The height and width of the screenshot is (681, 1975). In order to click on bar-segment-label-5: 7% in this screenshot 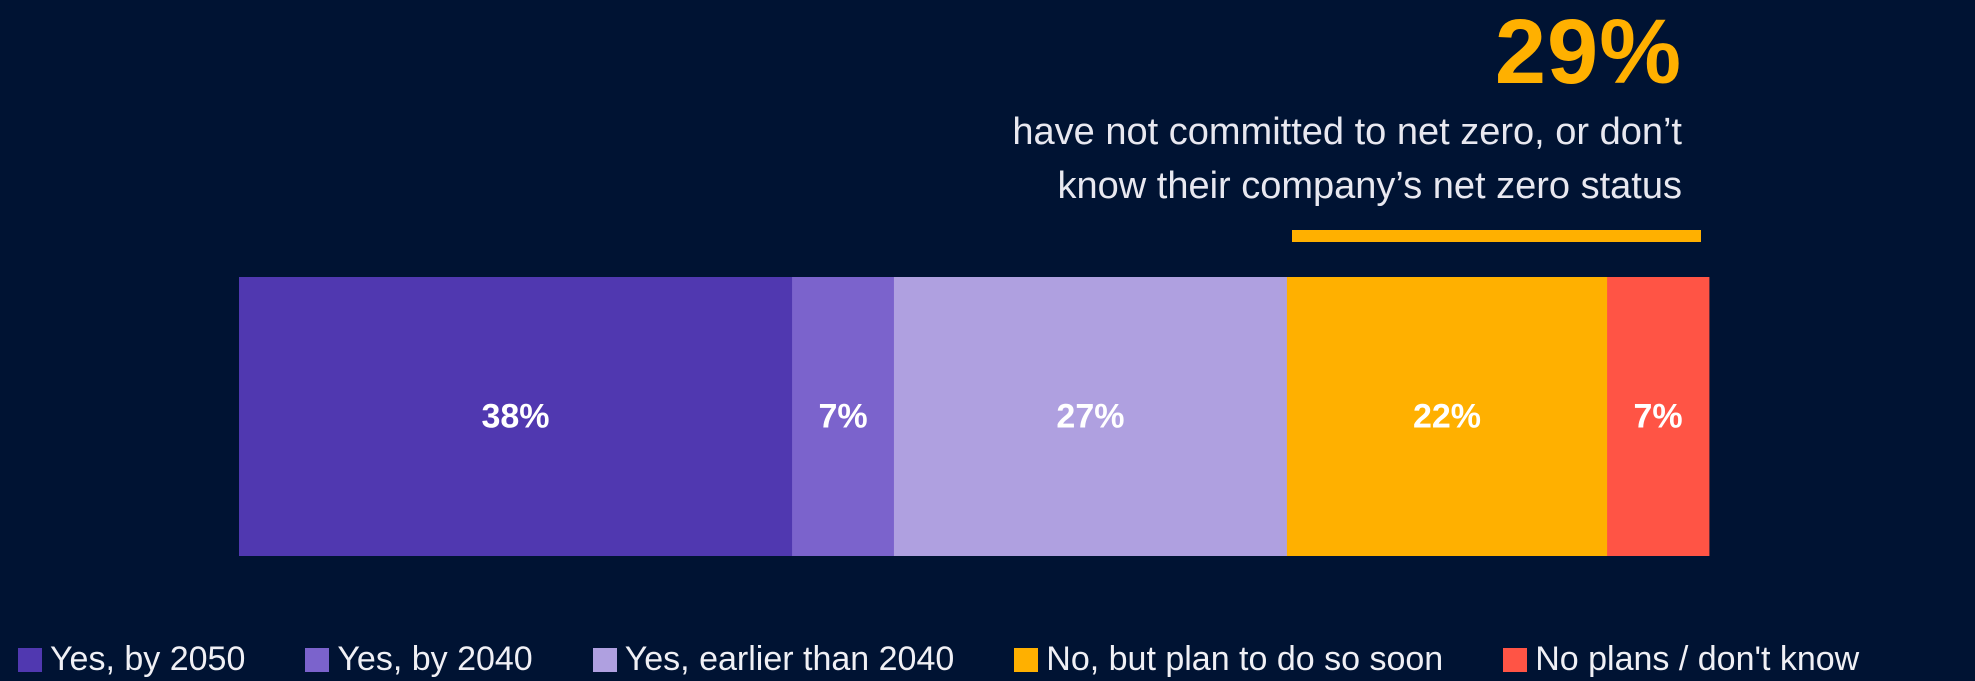, I will do `click(1657, 417)`.